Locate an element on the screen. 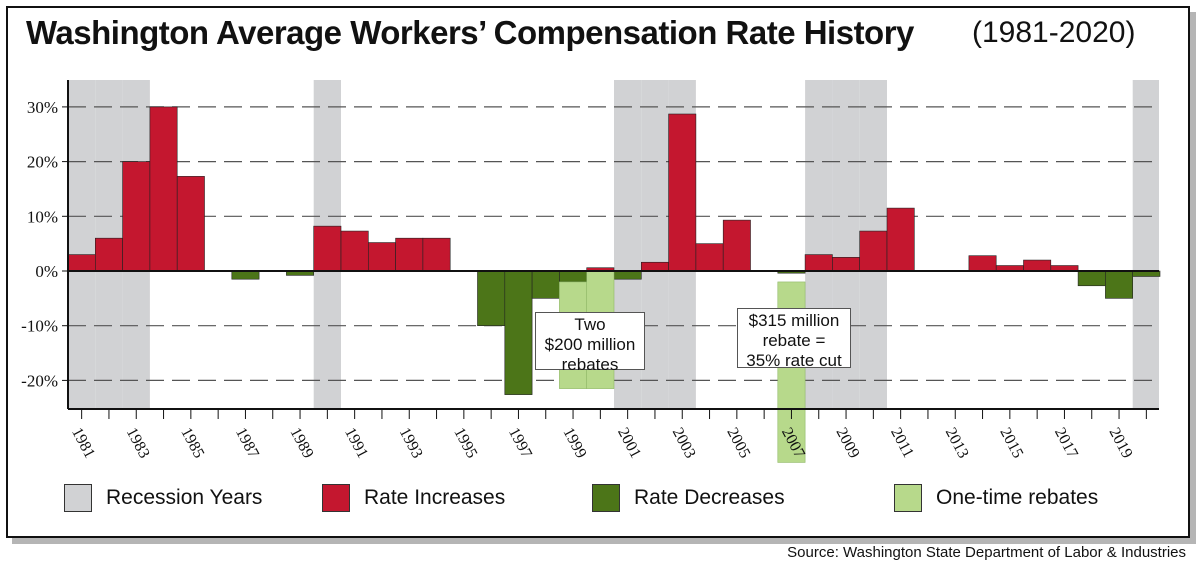  legend-swatch-increase is located at coordinates (336, 498).